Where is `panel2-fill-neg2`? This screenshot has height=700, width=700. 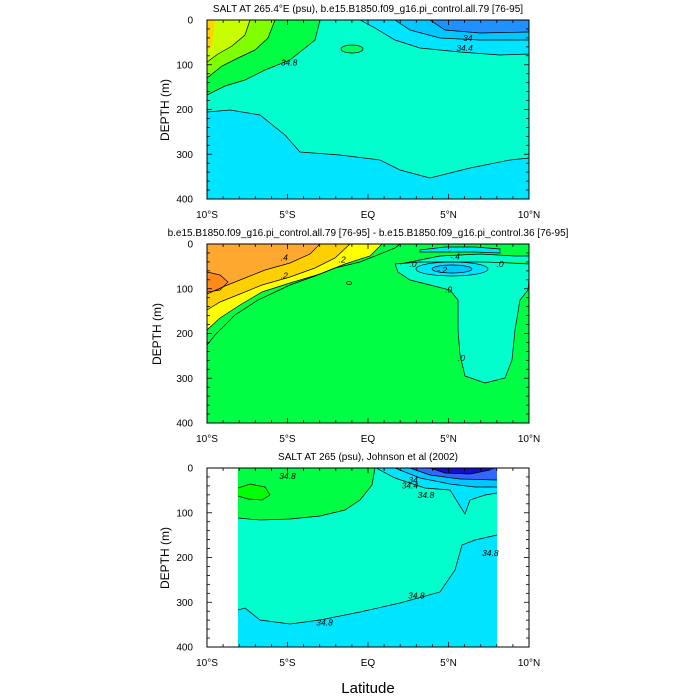
panel2-fill-neg2 is located at coordinates (464, 259).